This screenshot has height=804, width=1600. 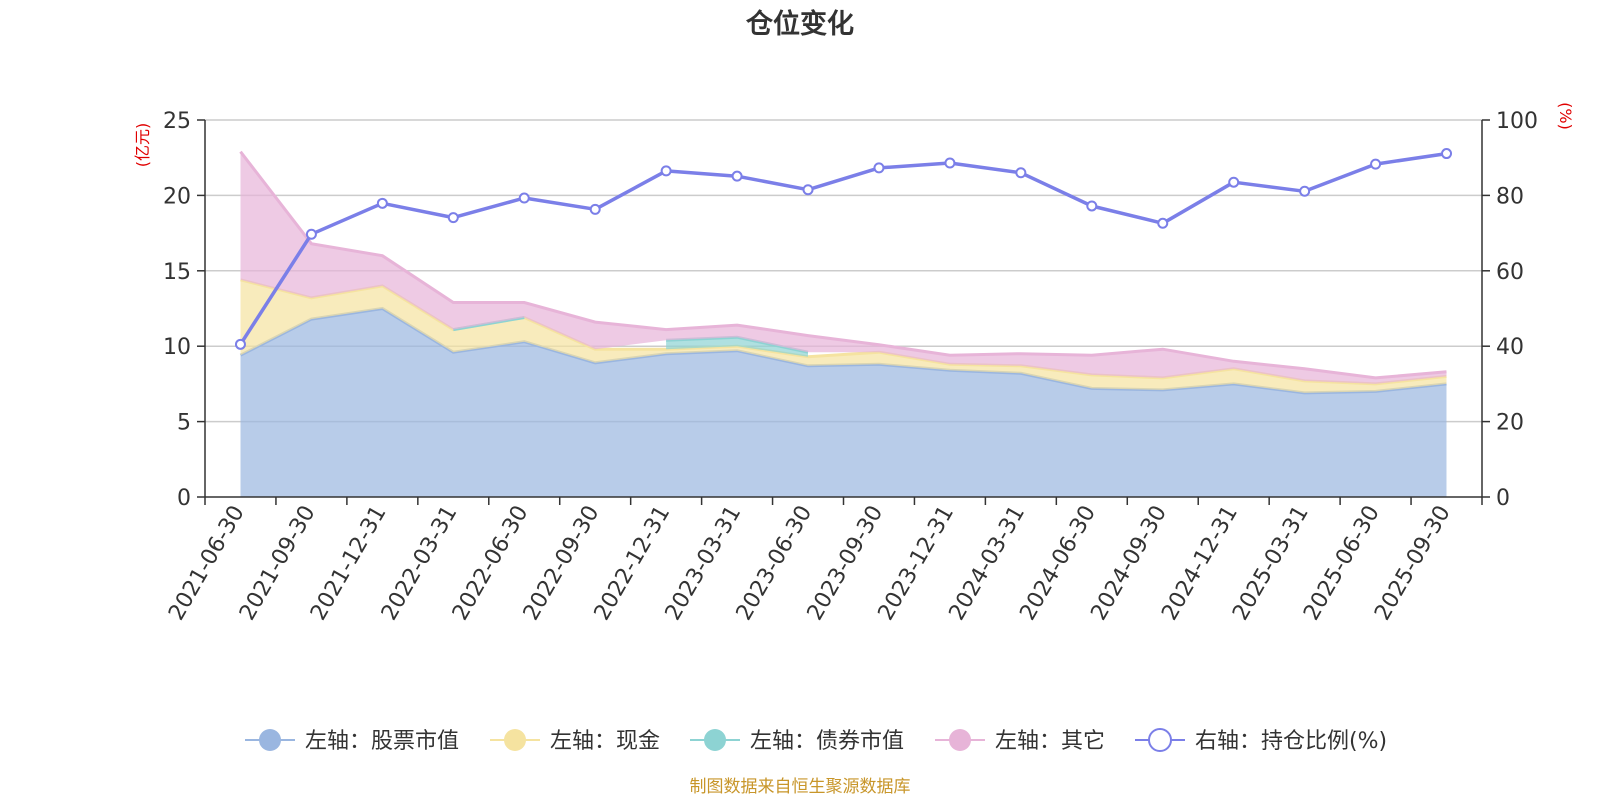 What do you see at coordinates (605, 741) in the screenshot?
I see `legend-label: 左轴：现金` at bounding box center [605, 741].